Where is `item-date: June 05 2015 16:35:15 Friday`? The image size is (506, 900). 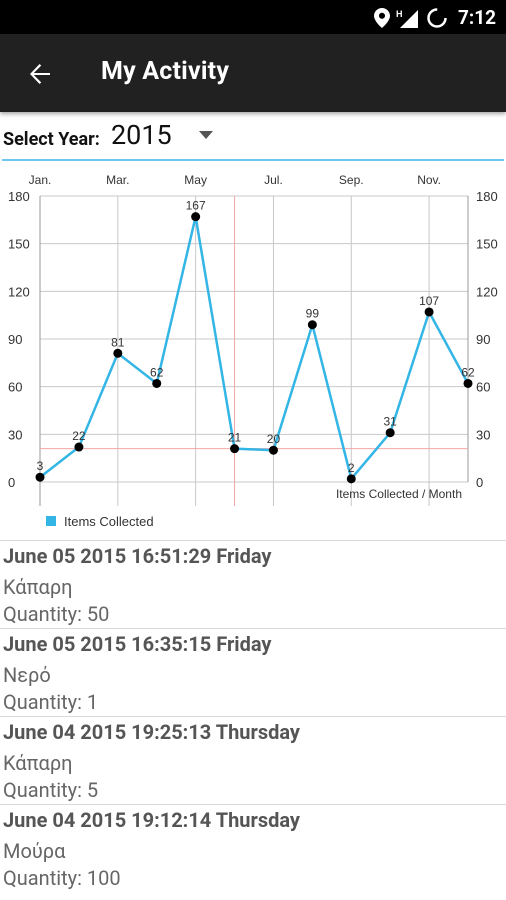 item-date: June 05 2015 16:35:15 Friday is located at coordinates (137, 644).